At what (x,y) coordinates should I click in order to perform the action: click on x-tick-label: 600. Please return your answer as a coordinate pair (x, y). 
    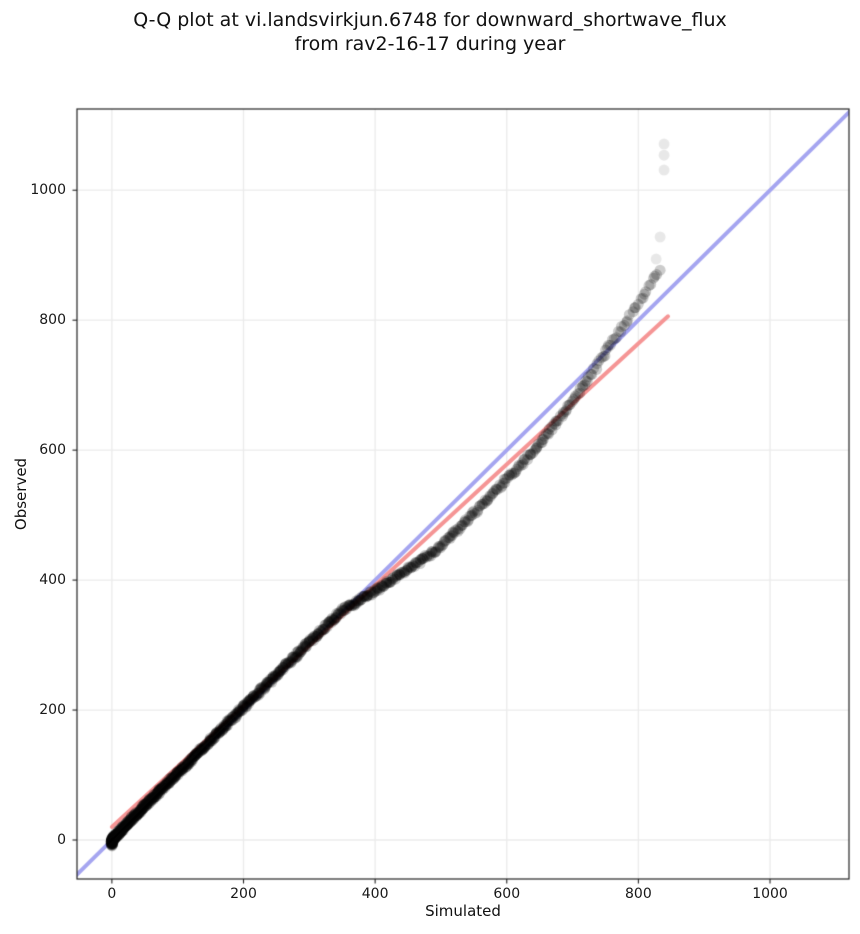
    Looking at the image, I should click on (507, 894).